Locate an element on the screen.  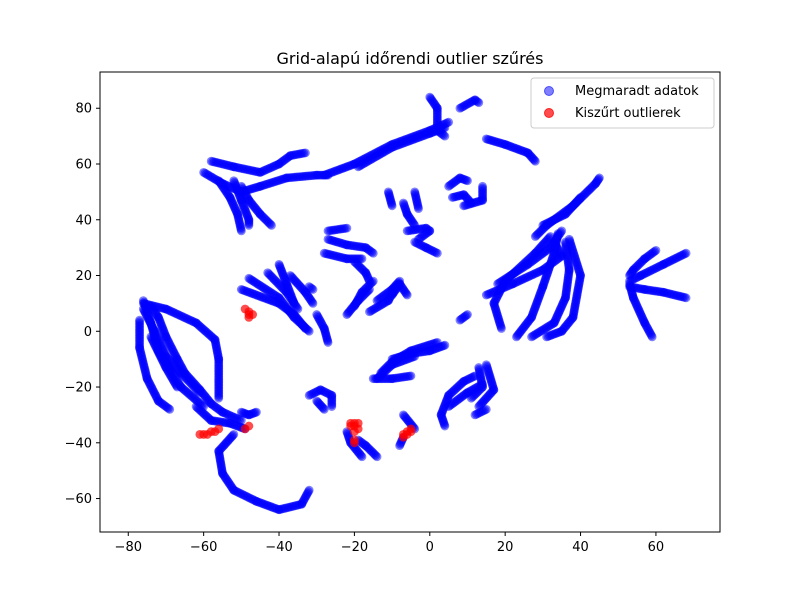
x-tick-label: −60 is located at coordinates (203, 547).